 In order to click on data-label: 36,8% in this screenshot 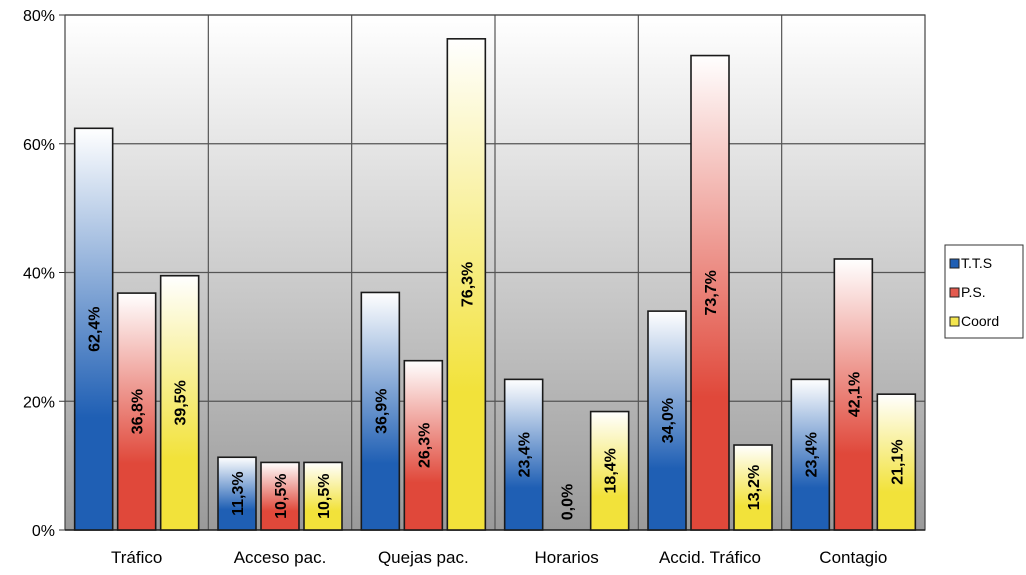, I will do `click(138, 411)`.